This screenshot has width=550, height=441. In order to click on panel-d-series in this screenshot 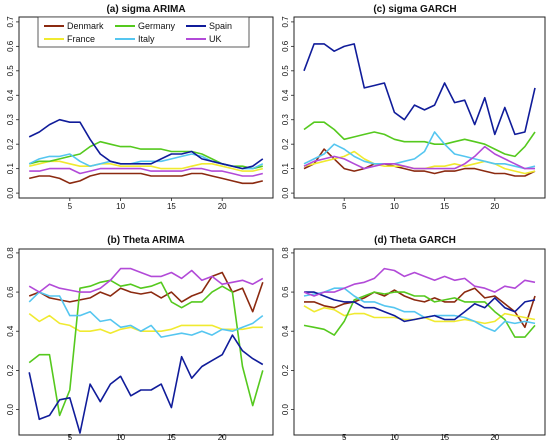, I will do `click(419, 302)`.